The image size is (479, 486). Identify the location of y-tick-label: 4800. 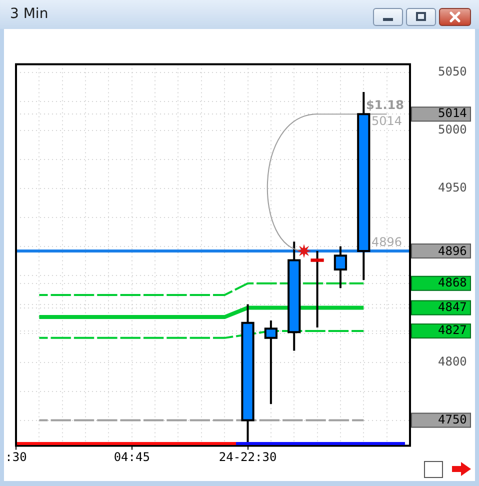
(452, 361).